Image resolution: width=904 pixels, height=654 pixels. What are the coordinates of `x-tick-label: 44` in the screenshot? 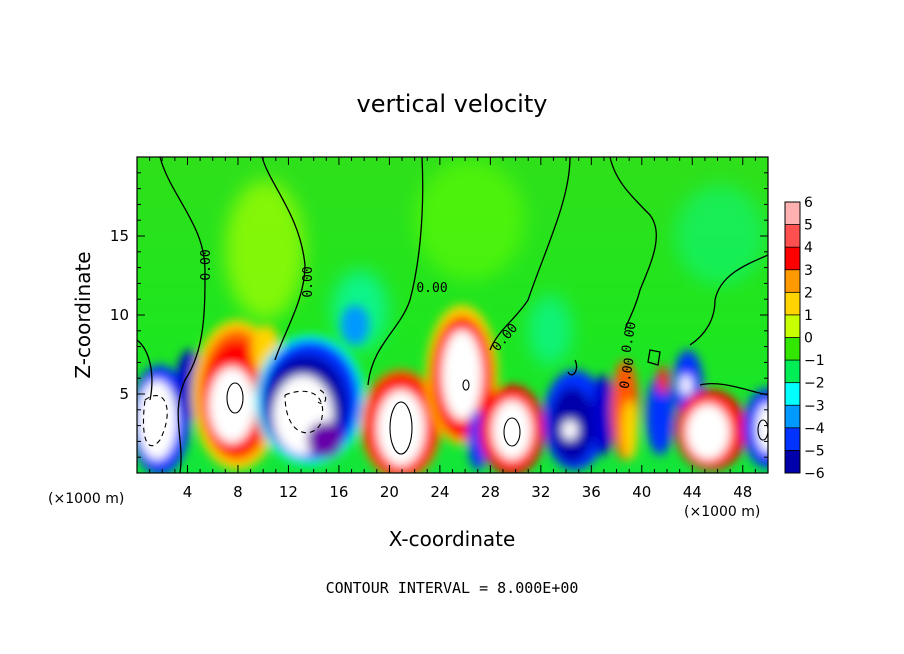 It's located at (692, 492).